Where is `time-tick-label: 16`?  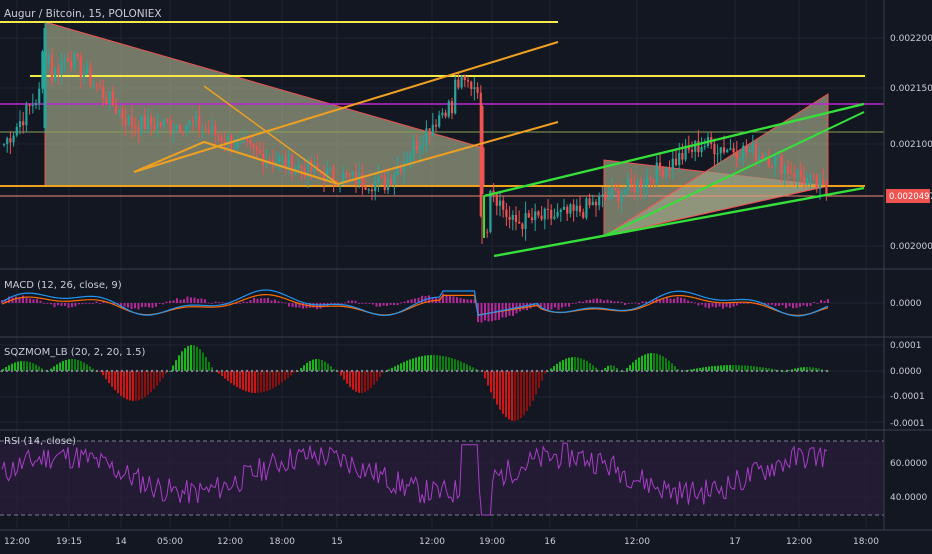 time-tick-label: 16 is located at coordinates (550, 542).